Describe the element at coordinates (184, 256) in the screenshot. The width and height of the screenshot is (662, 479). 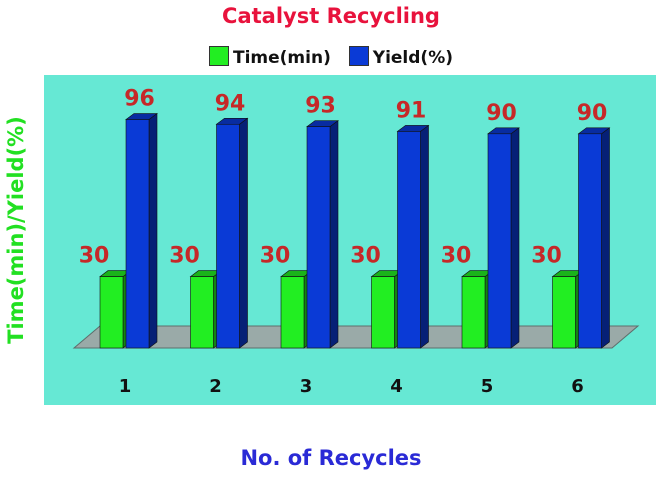
I see `data-label-time-2: 30` at that location.